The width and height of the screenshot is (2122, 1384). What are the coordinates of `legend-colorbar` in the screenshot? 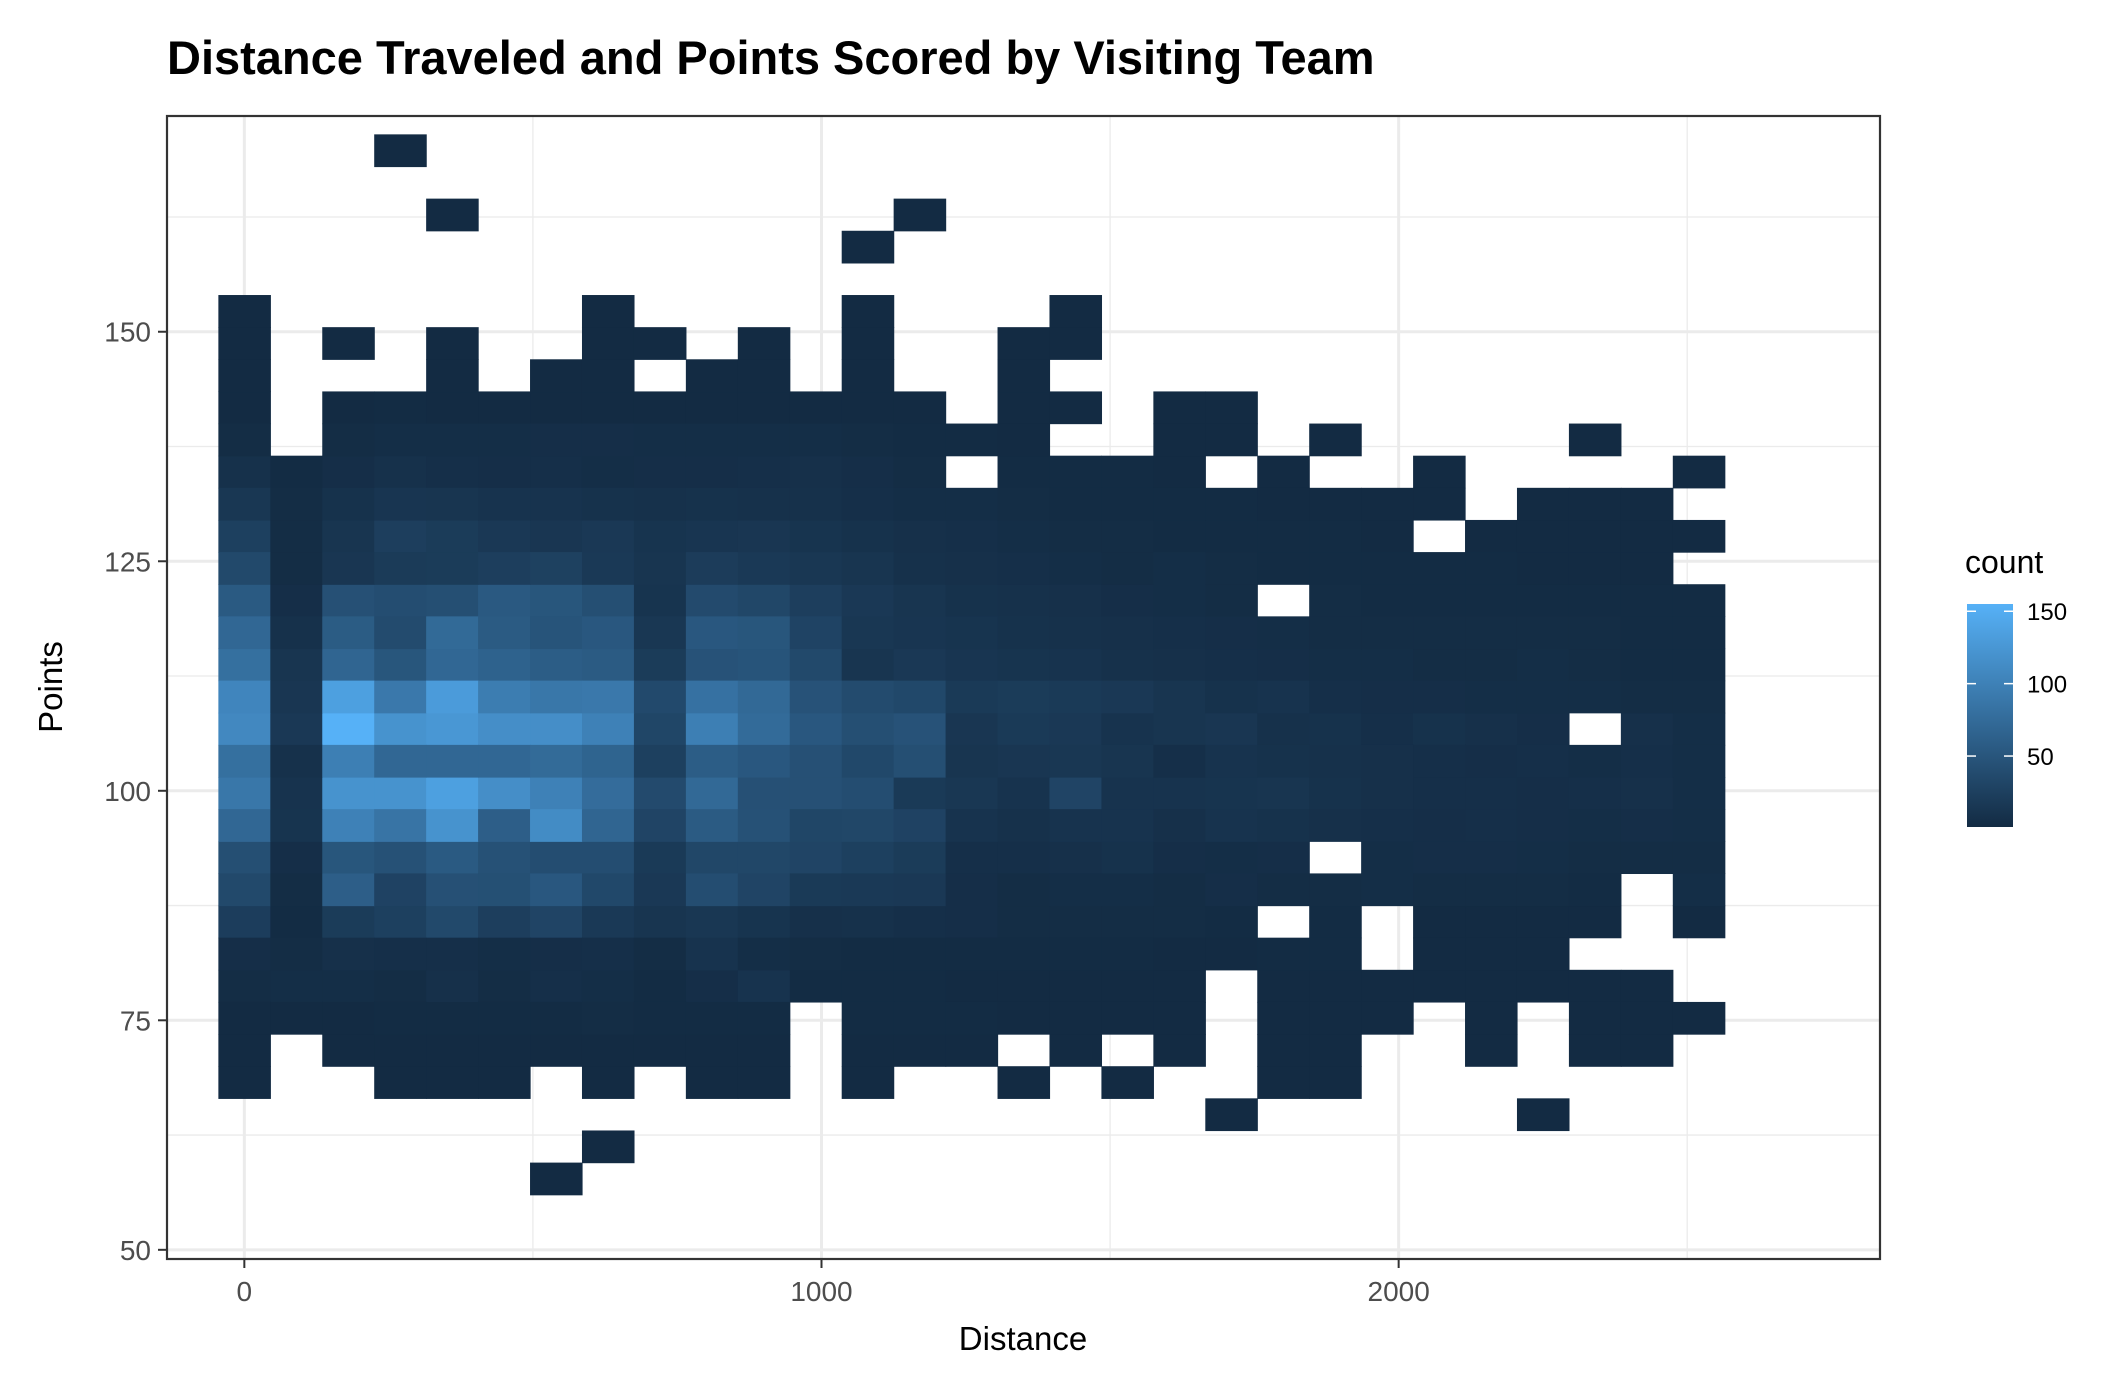 It's located at (1990, 715).